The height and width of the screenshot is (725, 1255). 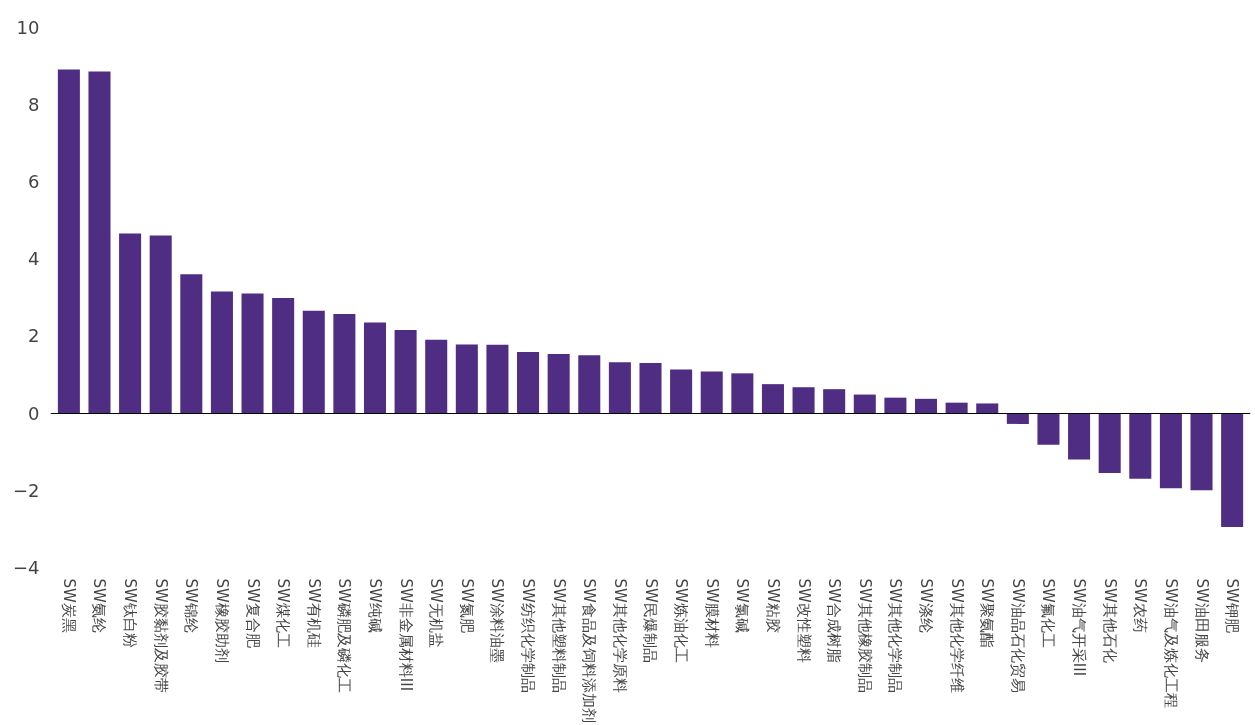 What do you see at coordinates (34, 336) in the screenshot?
I see `y-tick-label: 2` at bounding box center [34, 336].